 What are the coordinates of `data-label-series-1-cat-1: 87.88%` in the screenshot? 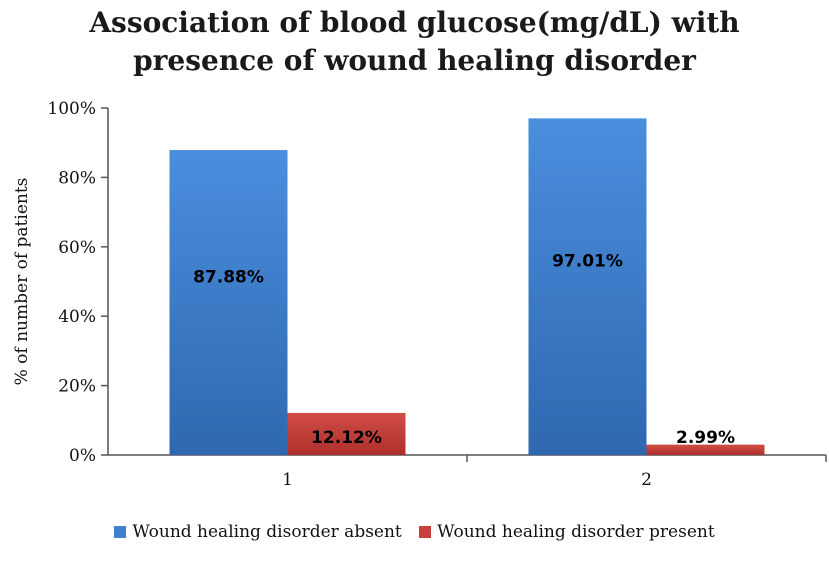 It's located at (228, 278).